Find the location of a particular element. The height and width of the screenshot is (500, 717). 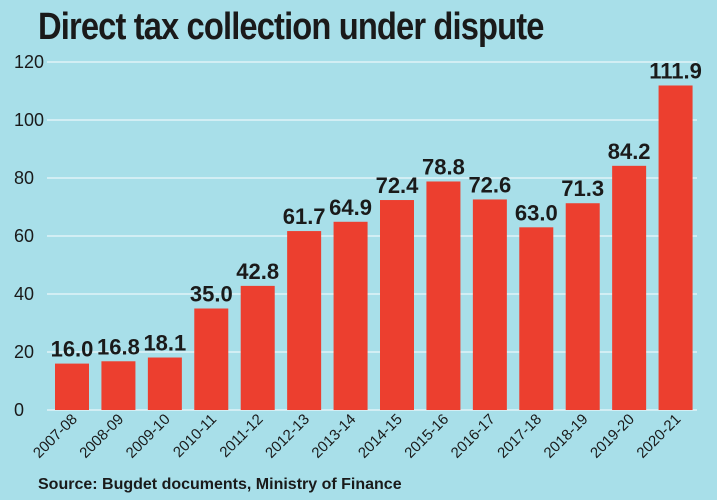

bar-value-label: 42.8 is located at coordinates (257, 271).